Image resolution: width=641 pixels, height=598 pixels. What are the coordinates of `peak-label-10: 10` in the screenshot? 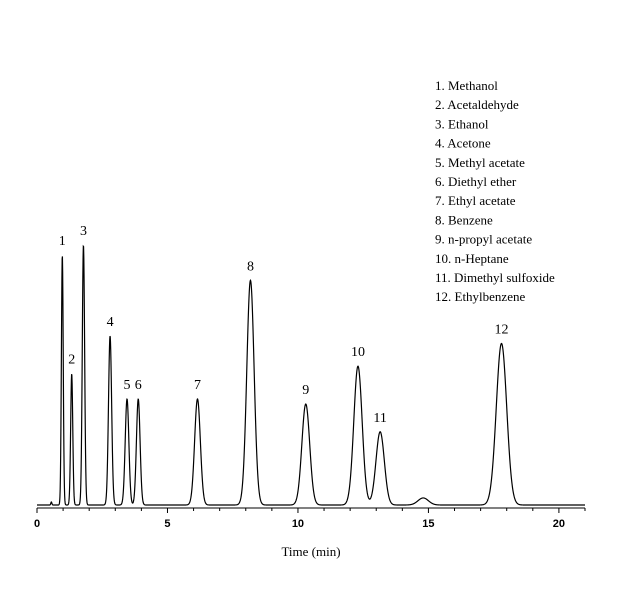 It's located at (358, 352).